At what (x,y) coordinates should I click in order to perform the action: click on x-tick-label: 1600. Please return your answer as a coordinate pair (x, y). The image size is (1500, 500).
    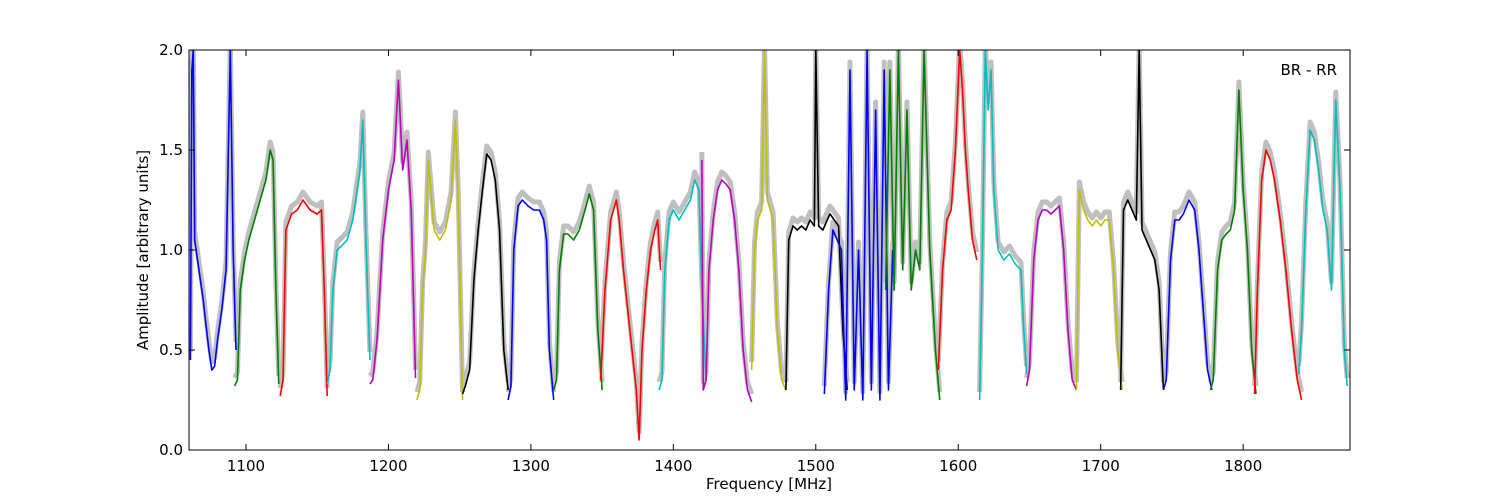
    Looking at the image, I should click on (958, 466).